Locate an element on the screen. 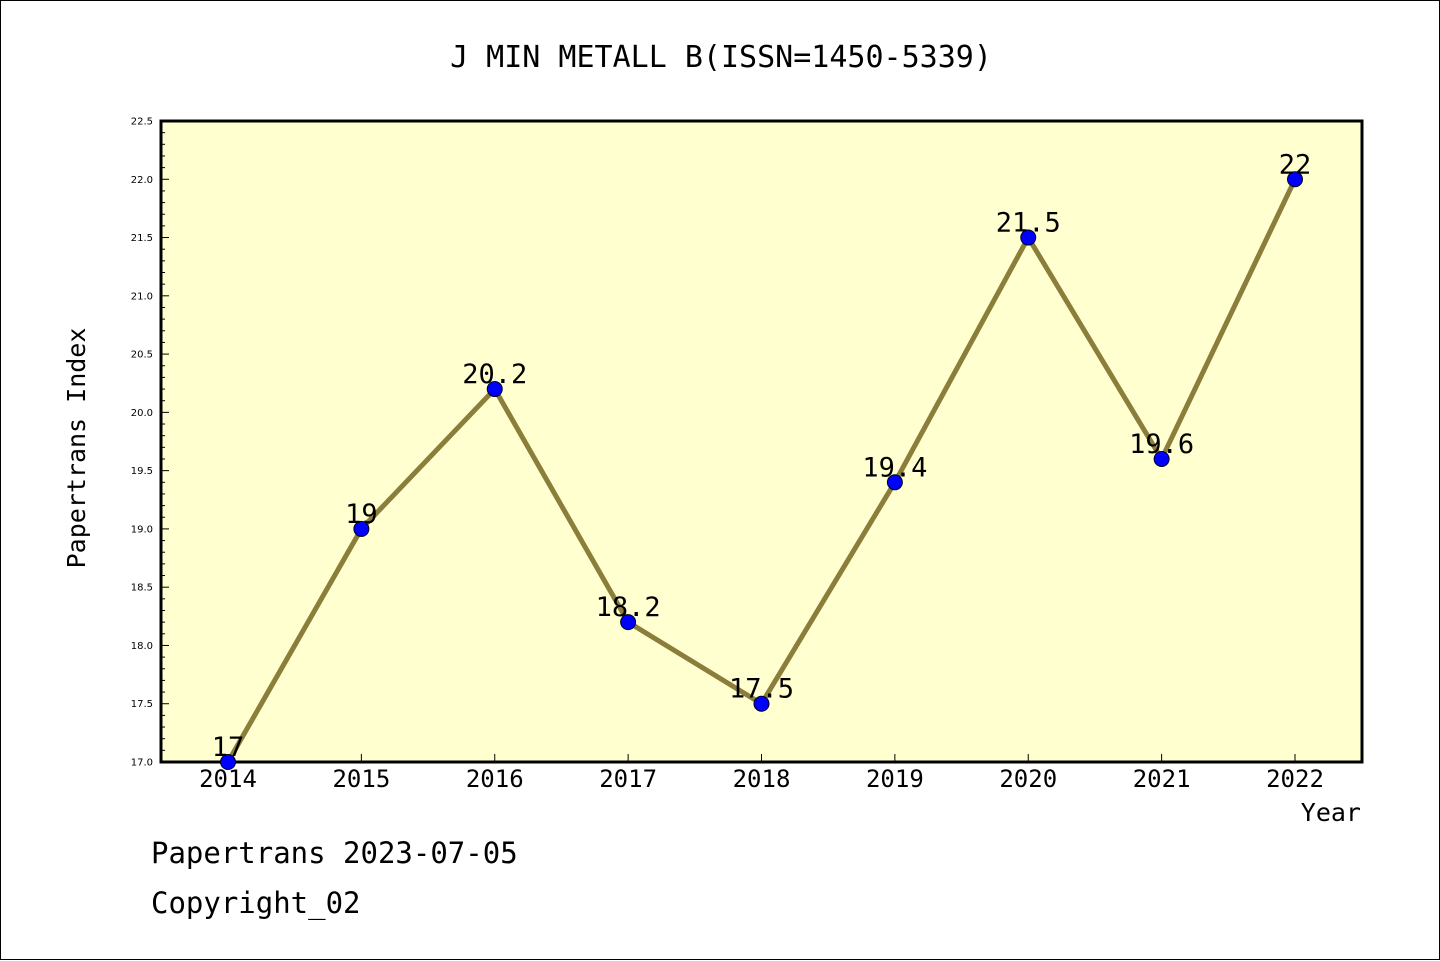 This screenshot has height=961, width=1440. data-label: 20.2 is located at coordinates (494, 374).